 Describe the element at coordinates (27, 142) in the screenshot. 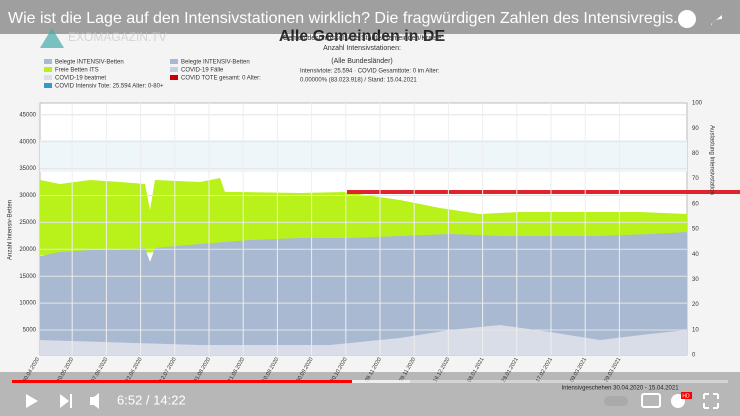

I see `y-tick-label: 40000` at that location.